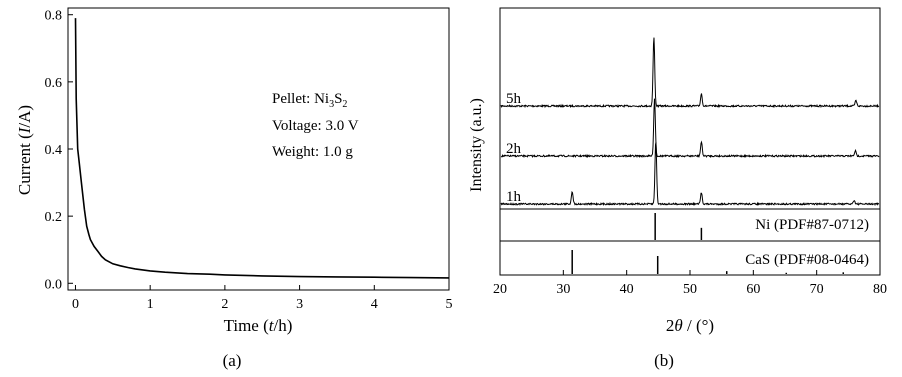  Describe the element at coordinates (753, 289) in the screenshot. I see `x-tick-label: 60` at that location.